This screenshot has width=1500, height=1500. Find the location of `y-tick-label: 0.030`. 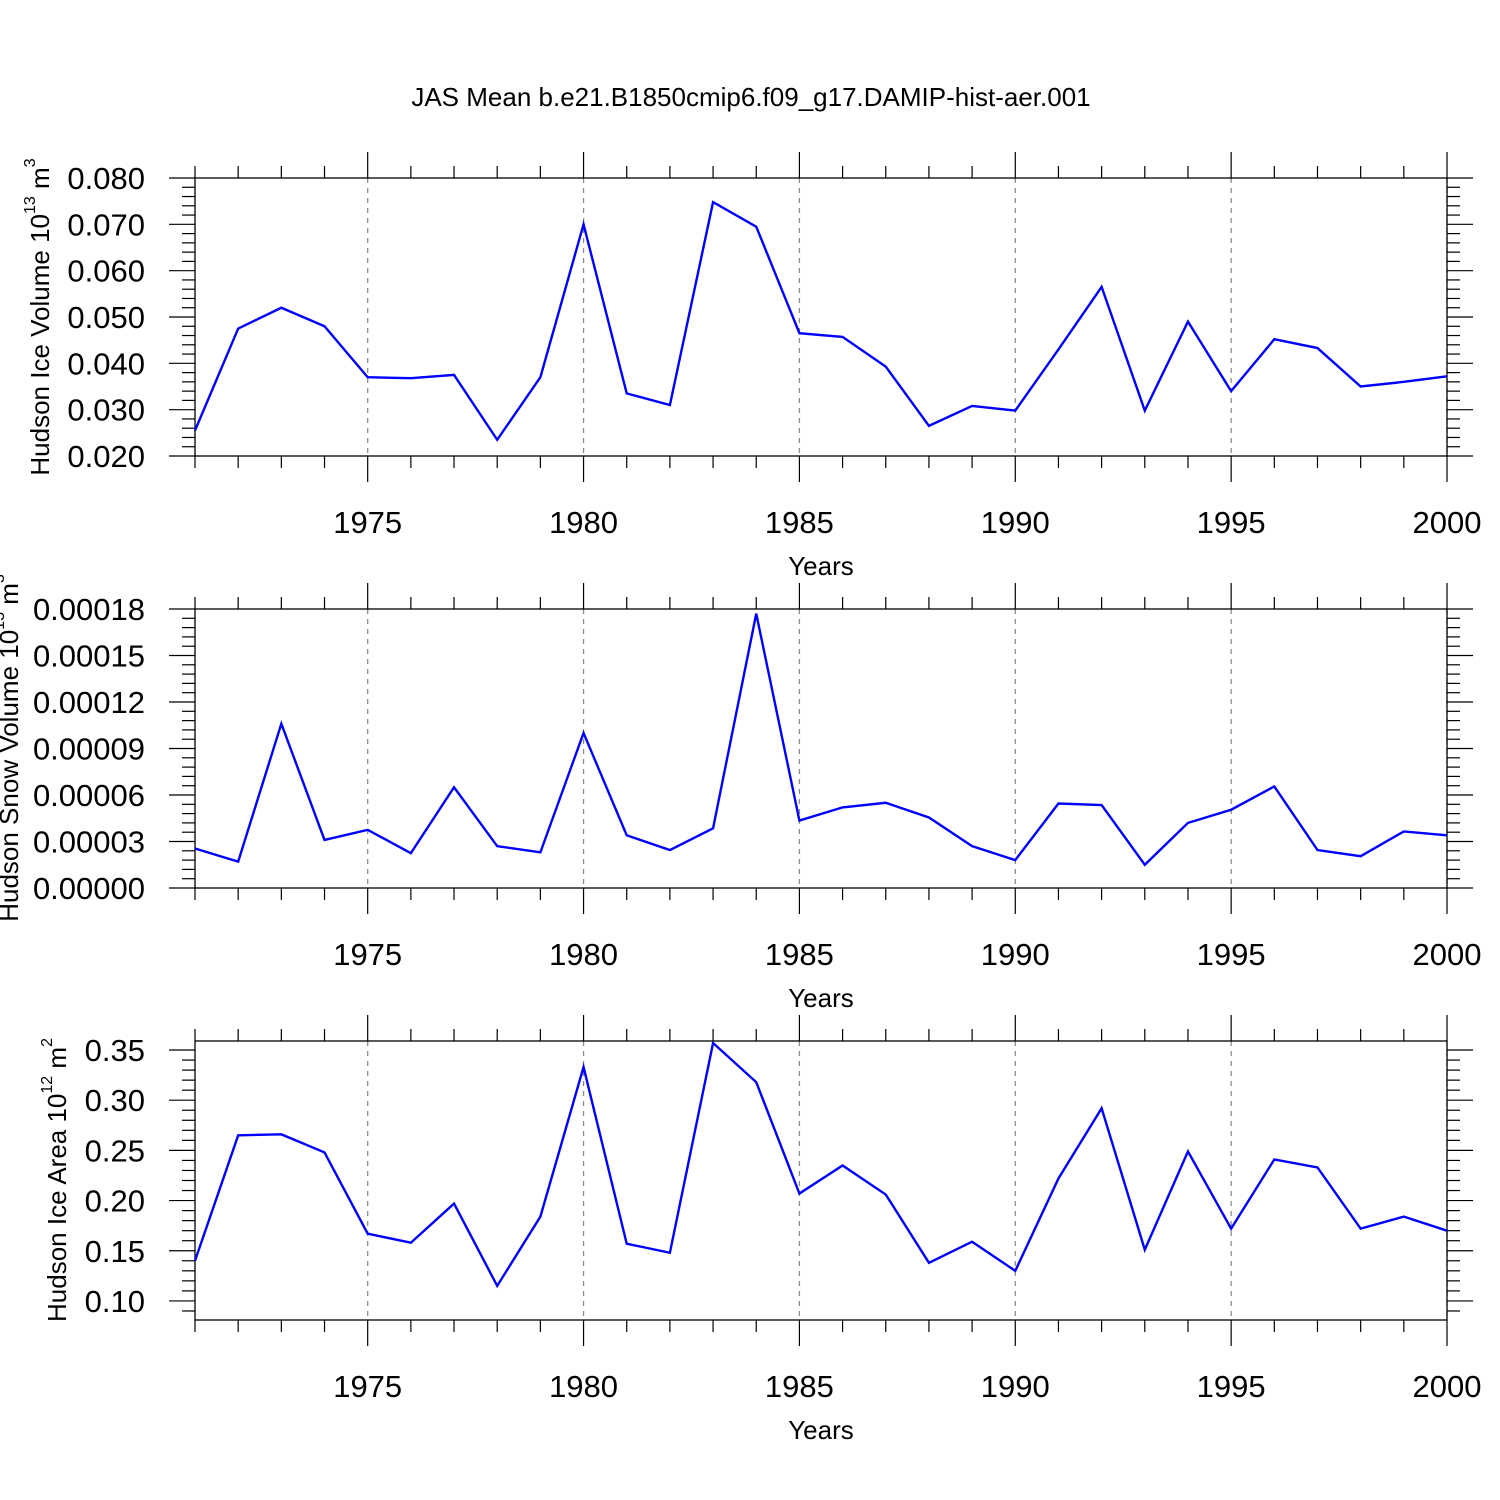

y-tick-label: 0.030 is located at coordinates (106, 410).